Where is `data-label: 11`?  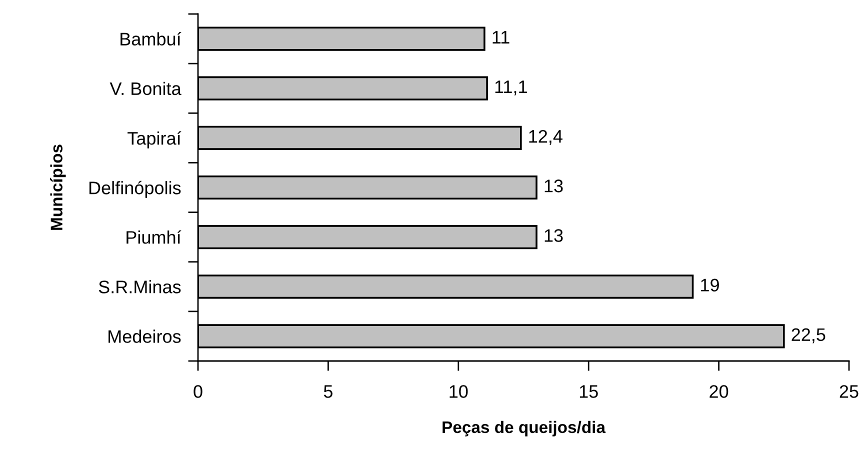 data-label: 11 is located at coordinates (501, 37).